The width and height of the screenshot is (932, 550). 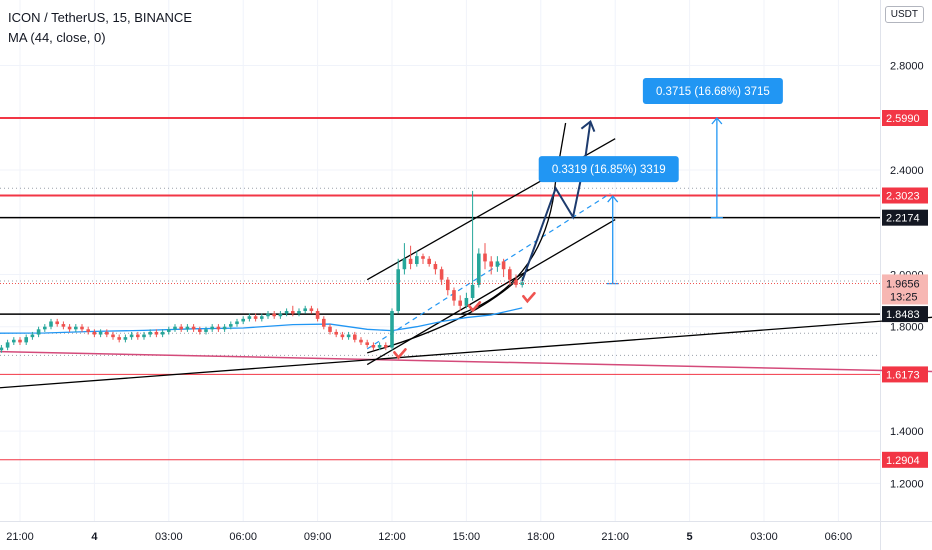 I want to click on measure-callout-text: 0.3319 (16.85%) 3319, so click(x=609, y=170).